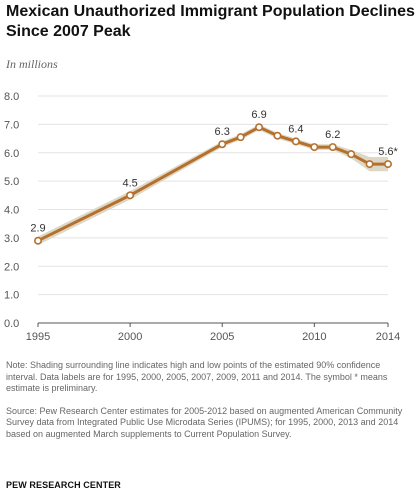 The height and width of the screenshot is (498, 420). Describe the element at coordinates (388, 337) in the screenshot. I see `x-tick-label: 2014` at that location.